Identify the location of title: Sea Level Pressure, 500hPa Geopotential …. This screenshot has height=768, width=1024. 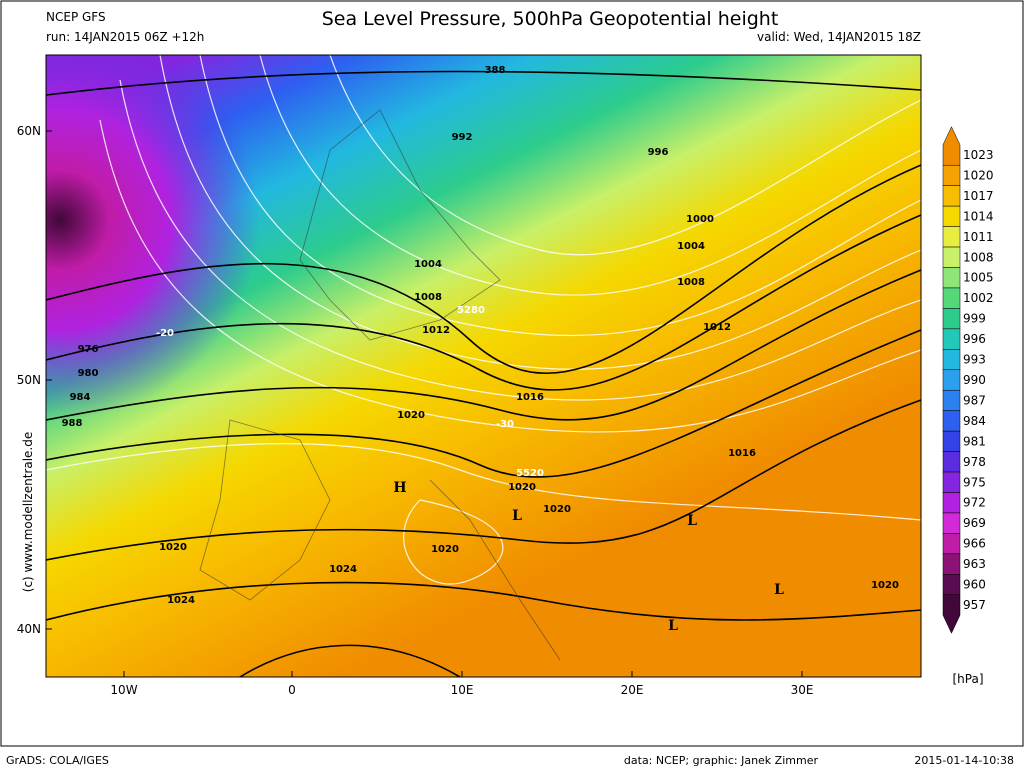
(550, 19).